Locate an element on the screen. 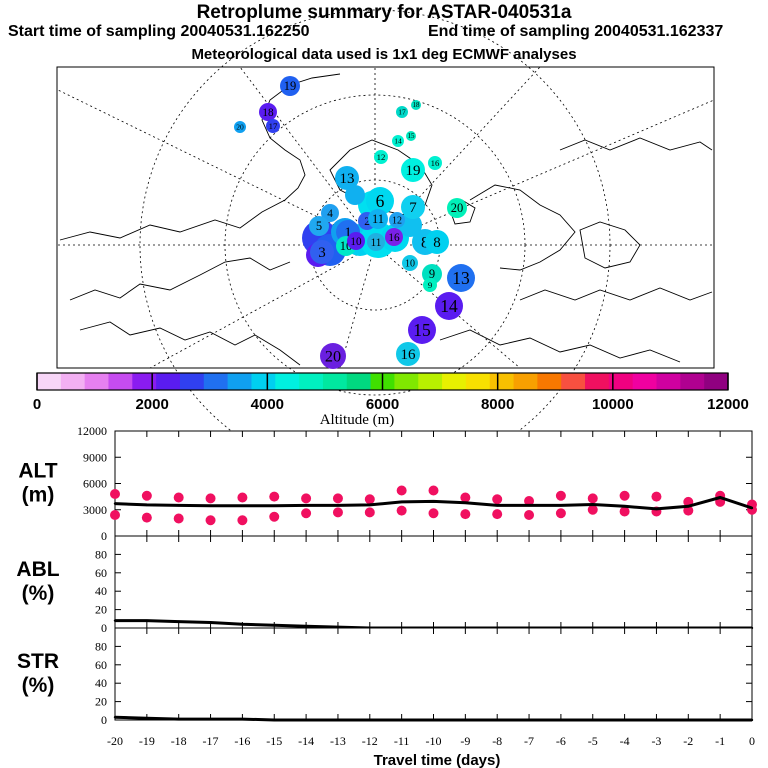  panel-ylabel: (%) is located at coordinates (38, 685).